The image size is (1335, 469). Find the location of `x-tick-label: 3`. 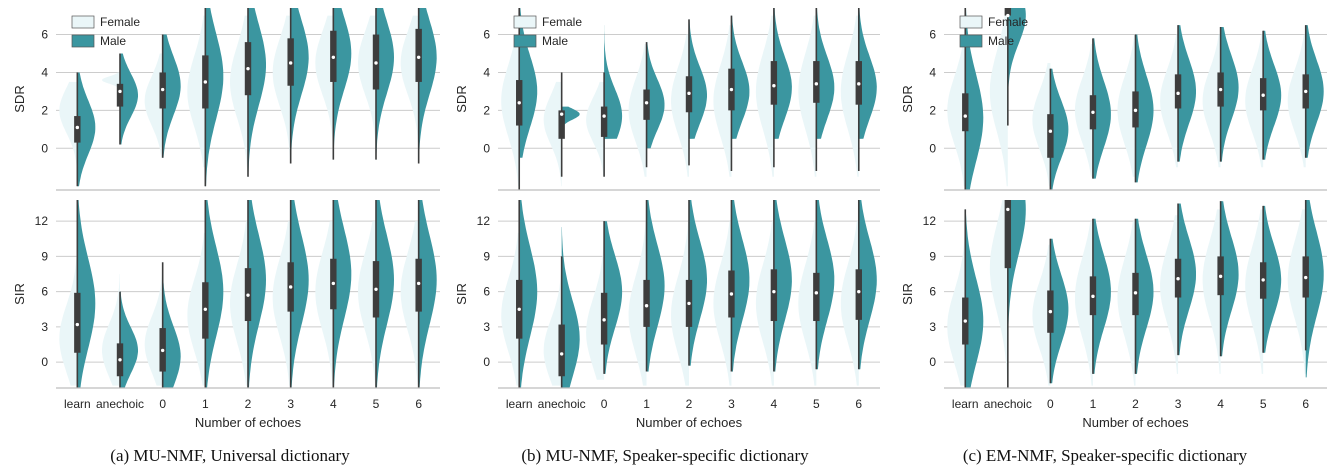

x-tick-label: 3 is located at coordinates (1178, 404).